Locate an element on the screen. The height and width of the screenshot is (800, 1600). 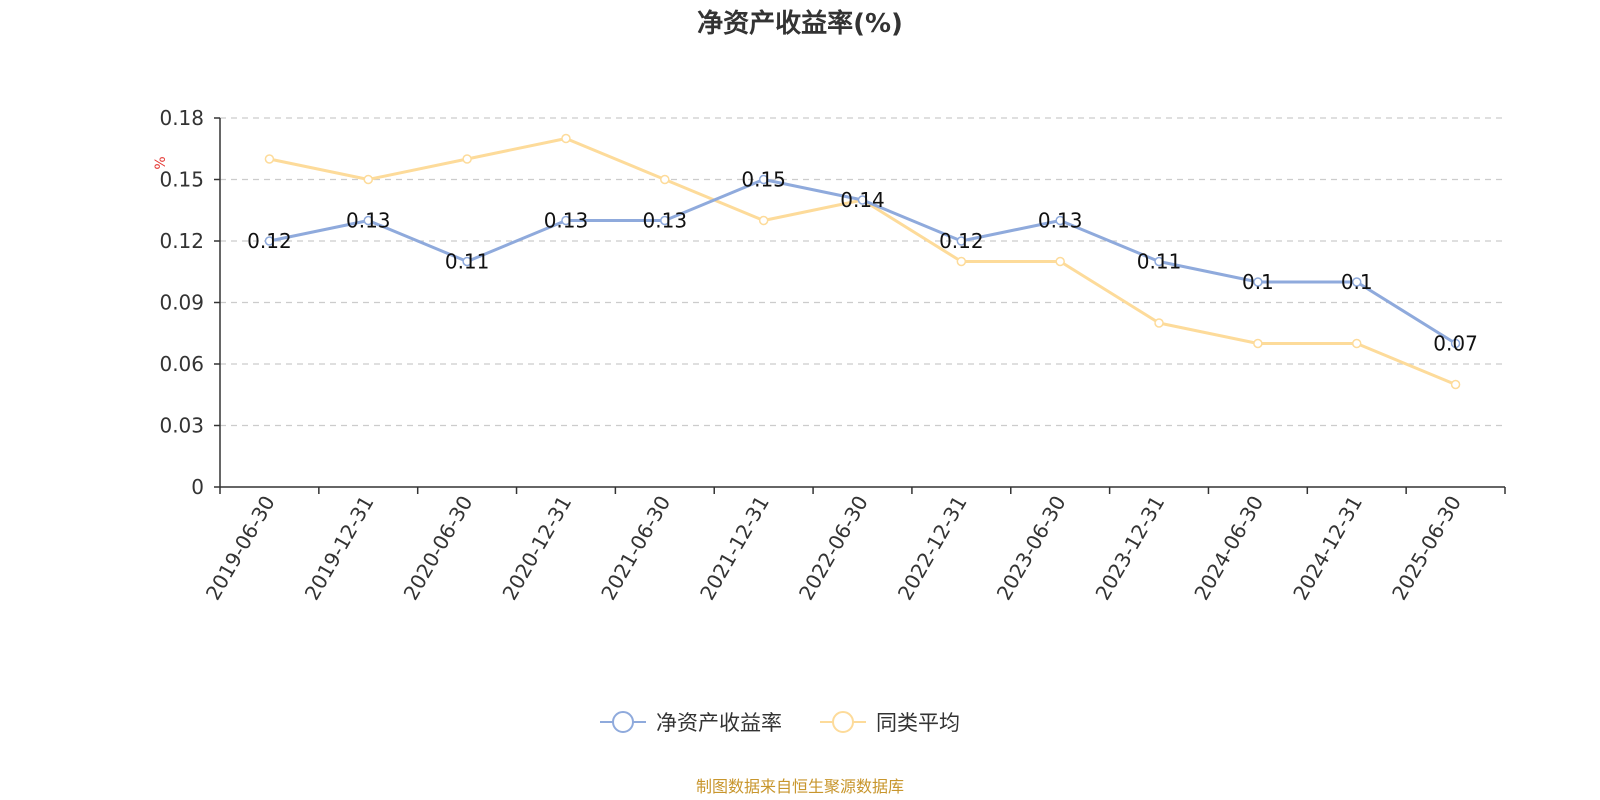
x-tick-label: 2019-12-31 is located at coordinates (339, 548).